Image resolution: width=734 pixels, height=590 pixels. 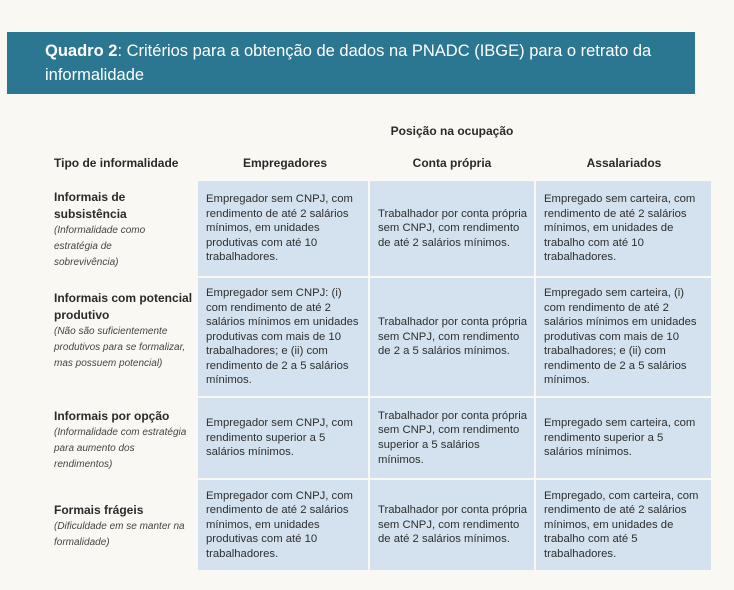 I want to click on row-title: Informais de subsistência, so click(x=90, y=205).